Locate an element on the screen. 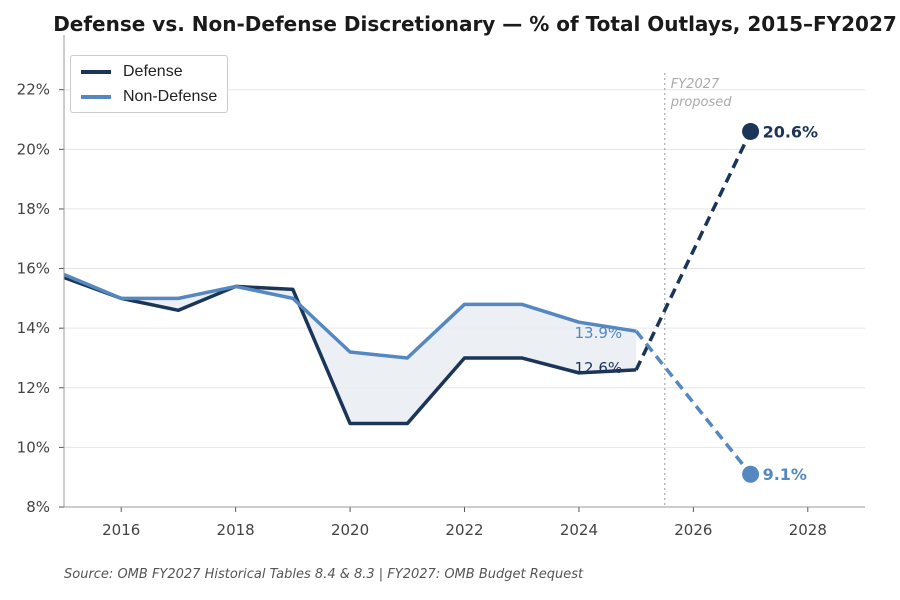 The width and height of the screenshot is (900, 600). end-label-non-defense: 9.1% is located at coordinates (785, 474).